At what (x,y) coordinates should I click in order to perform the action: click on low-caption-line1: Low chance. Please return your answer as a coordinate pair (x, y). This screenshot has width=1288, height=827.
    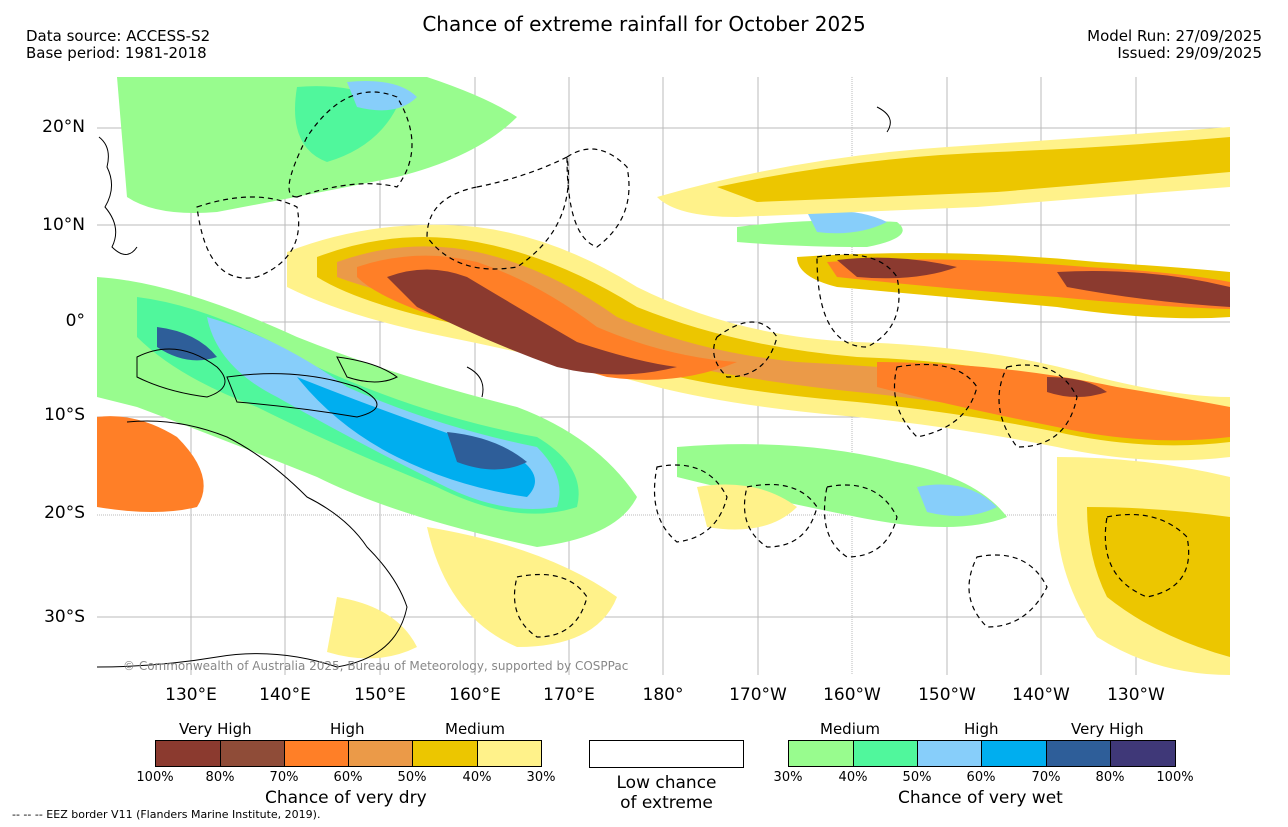
    Looking at the image, I should click on (666, 783).